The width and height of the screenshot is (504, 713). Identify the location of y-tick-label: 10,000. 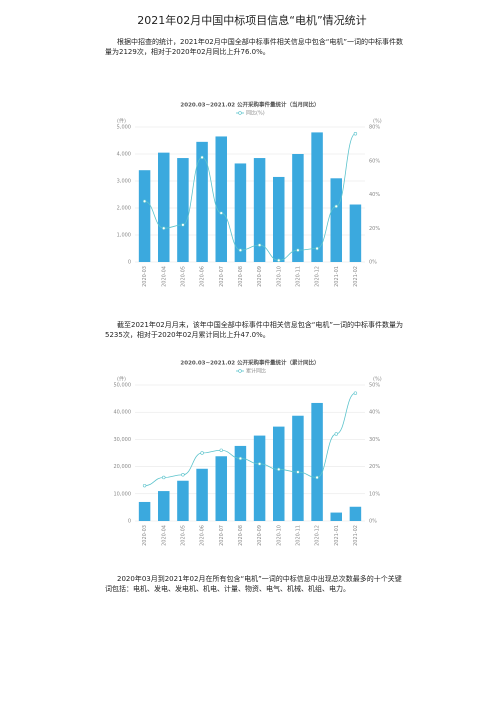
(123, 494).